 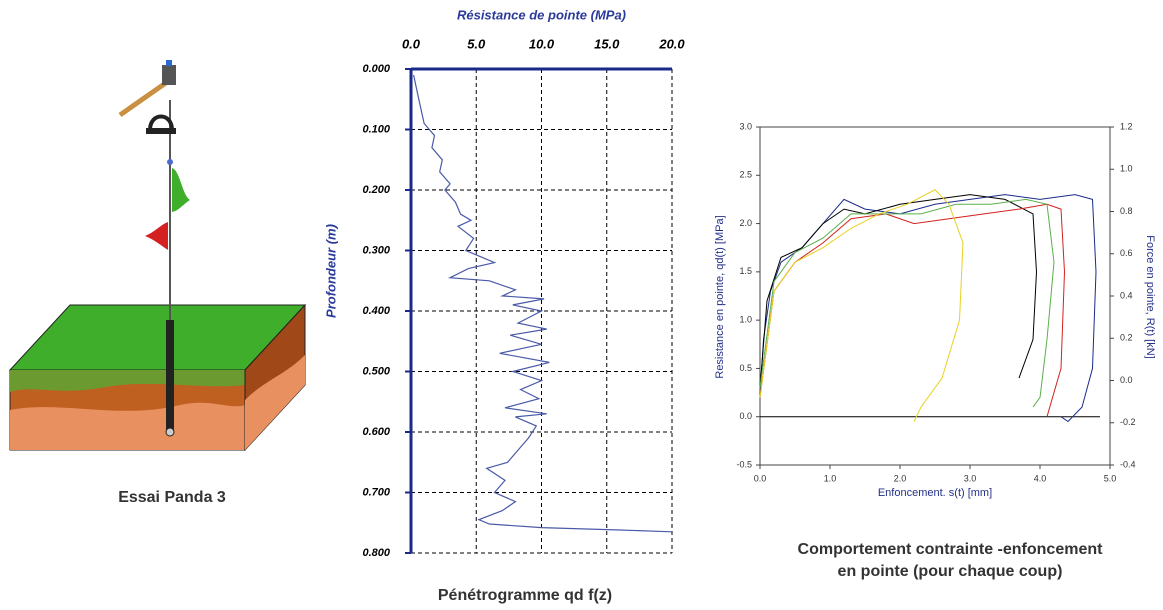 I want to click on illustration-caption: Essai Panda 3, so click(x=172, y=497).